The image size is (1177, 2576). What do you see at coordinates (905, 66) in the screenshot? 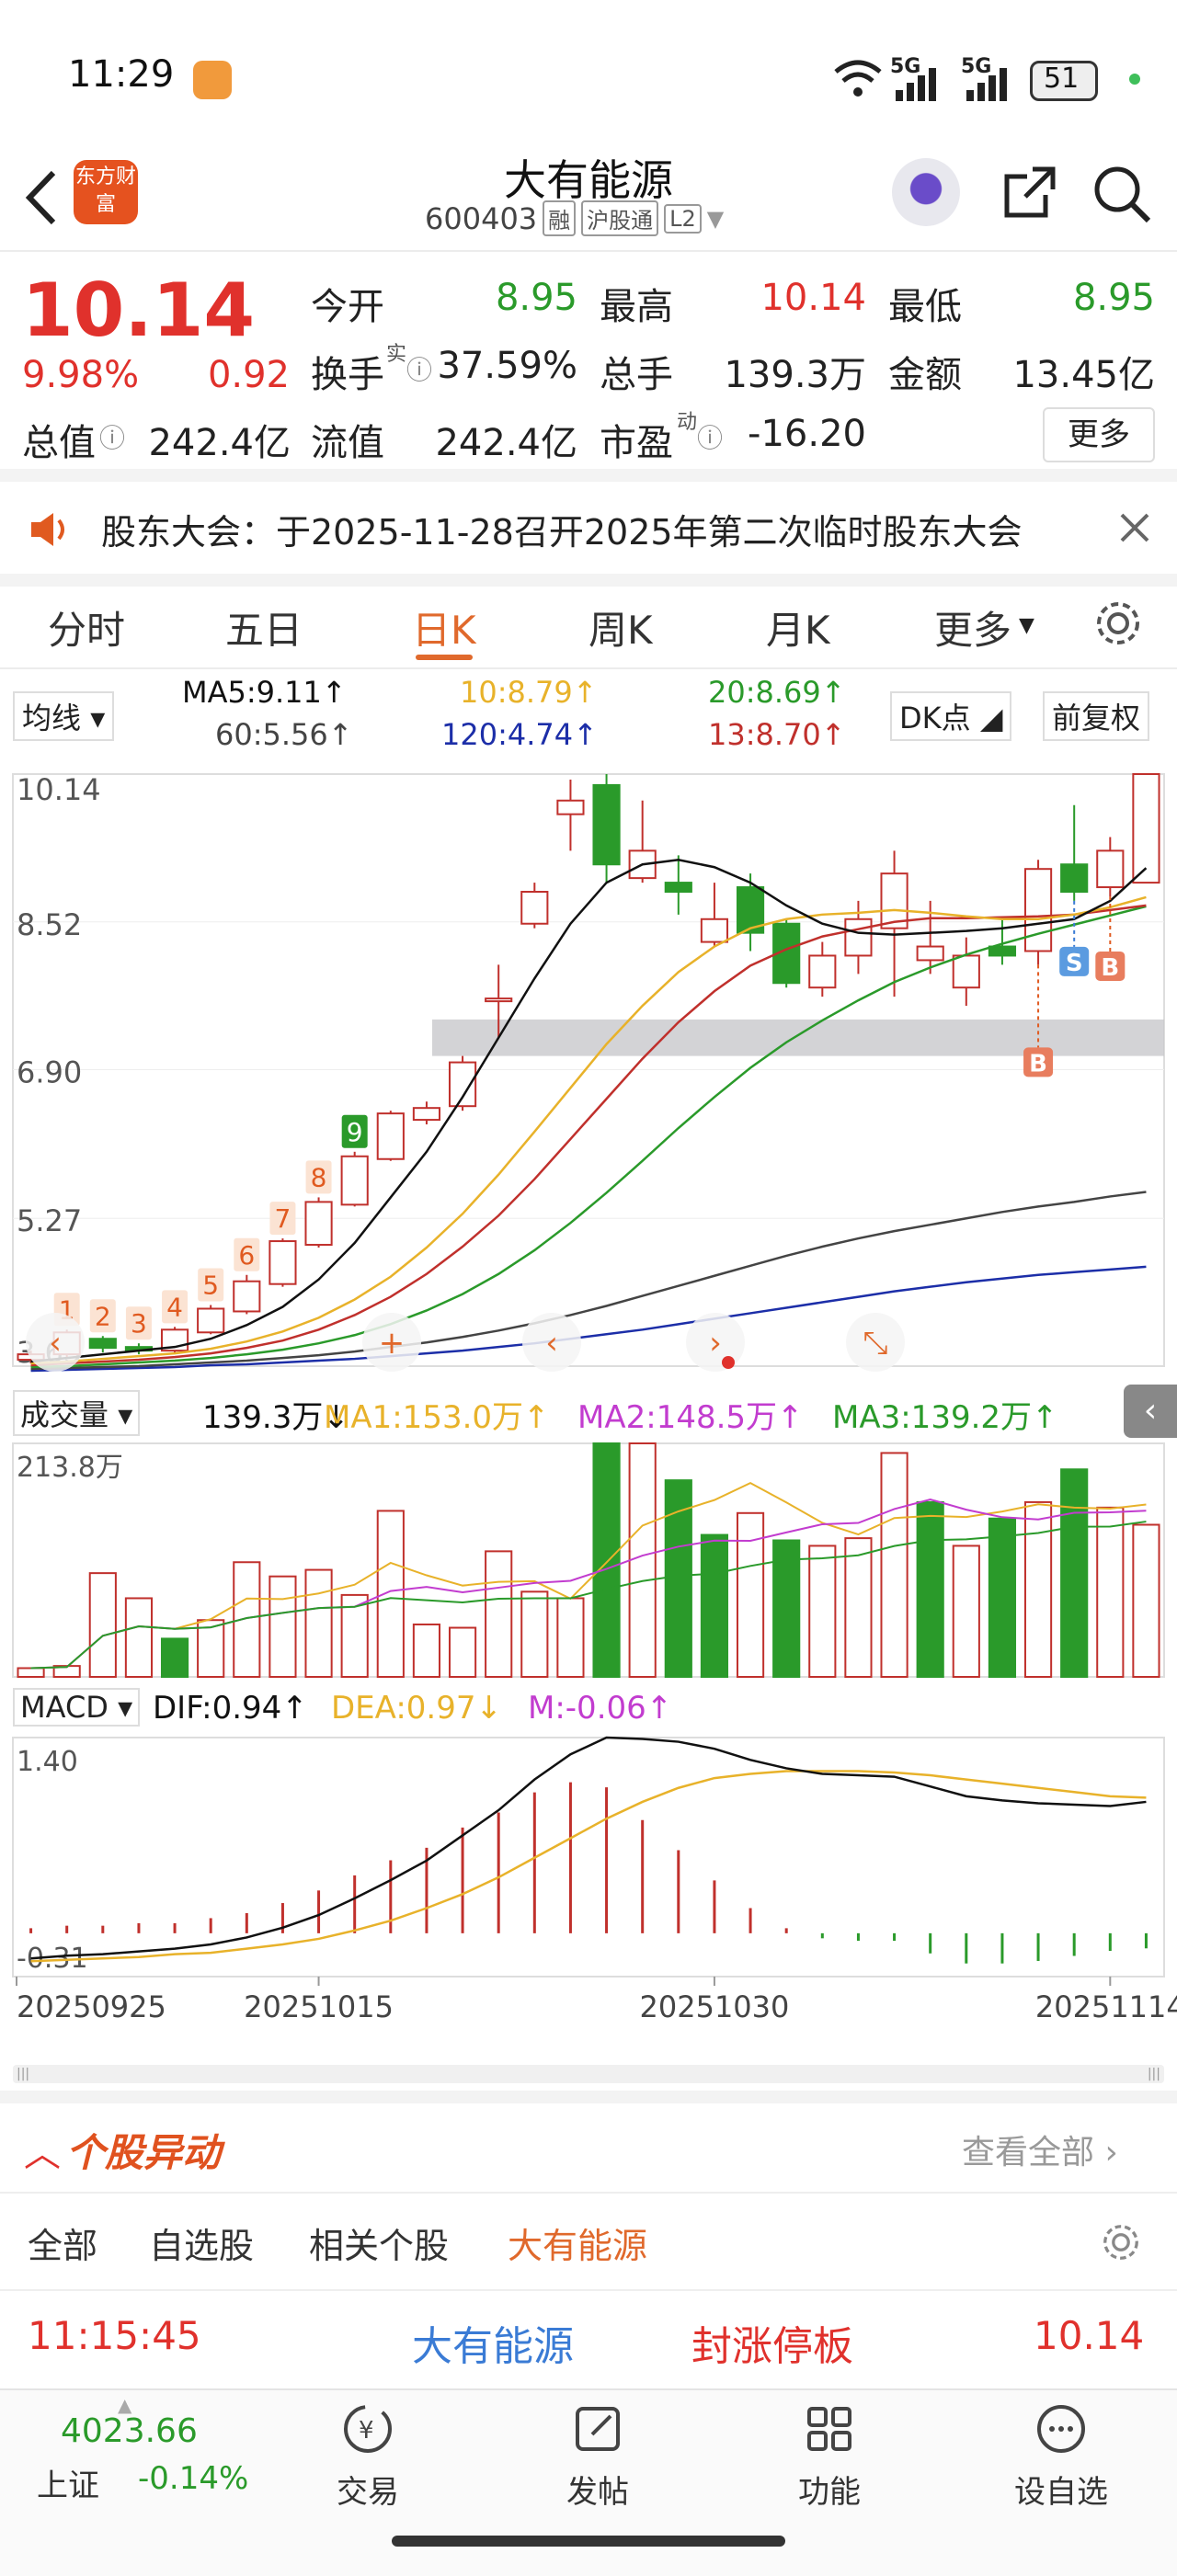
I see `signal-5g-1: 5G` at bounding box center [905, 66].